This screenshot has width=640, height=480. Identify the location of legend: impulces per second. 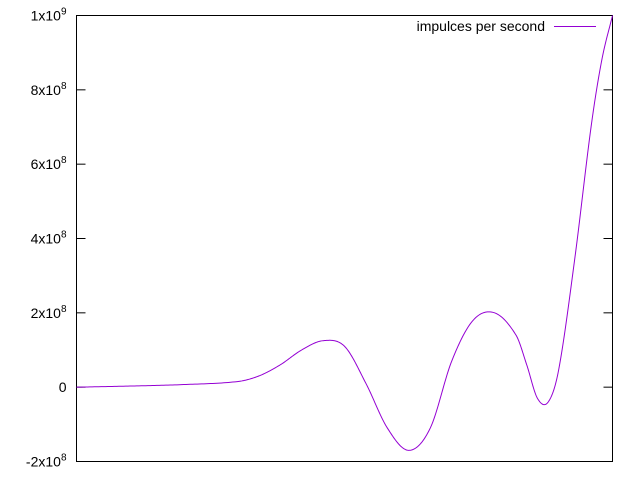
(506, 26).